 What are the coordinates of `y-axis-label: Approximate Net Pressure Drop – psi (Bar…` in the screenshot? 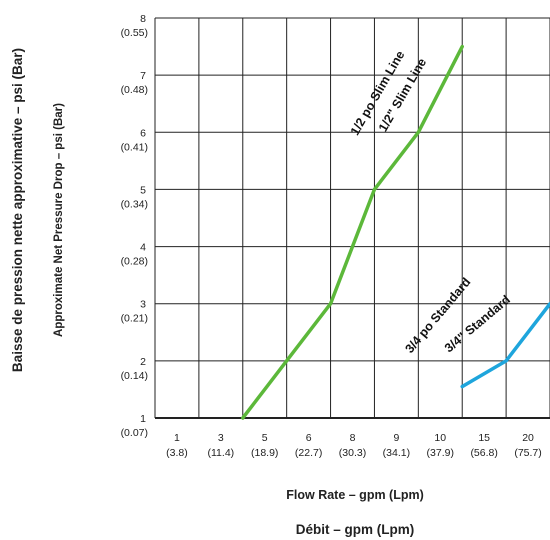 It's located at (59, 220).